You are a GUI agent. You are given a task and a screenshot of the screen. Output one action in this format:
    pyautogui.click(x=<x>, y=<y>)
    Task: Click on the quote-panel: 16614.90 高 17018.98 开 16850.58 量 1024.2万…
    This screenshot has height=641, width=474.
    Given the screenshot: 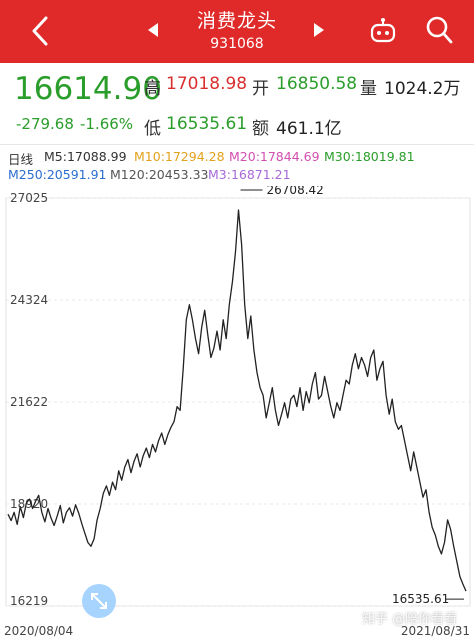 What is the action you would take?
    pyautogui.click(x=237, y=104)
    